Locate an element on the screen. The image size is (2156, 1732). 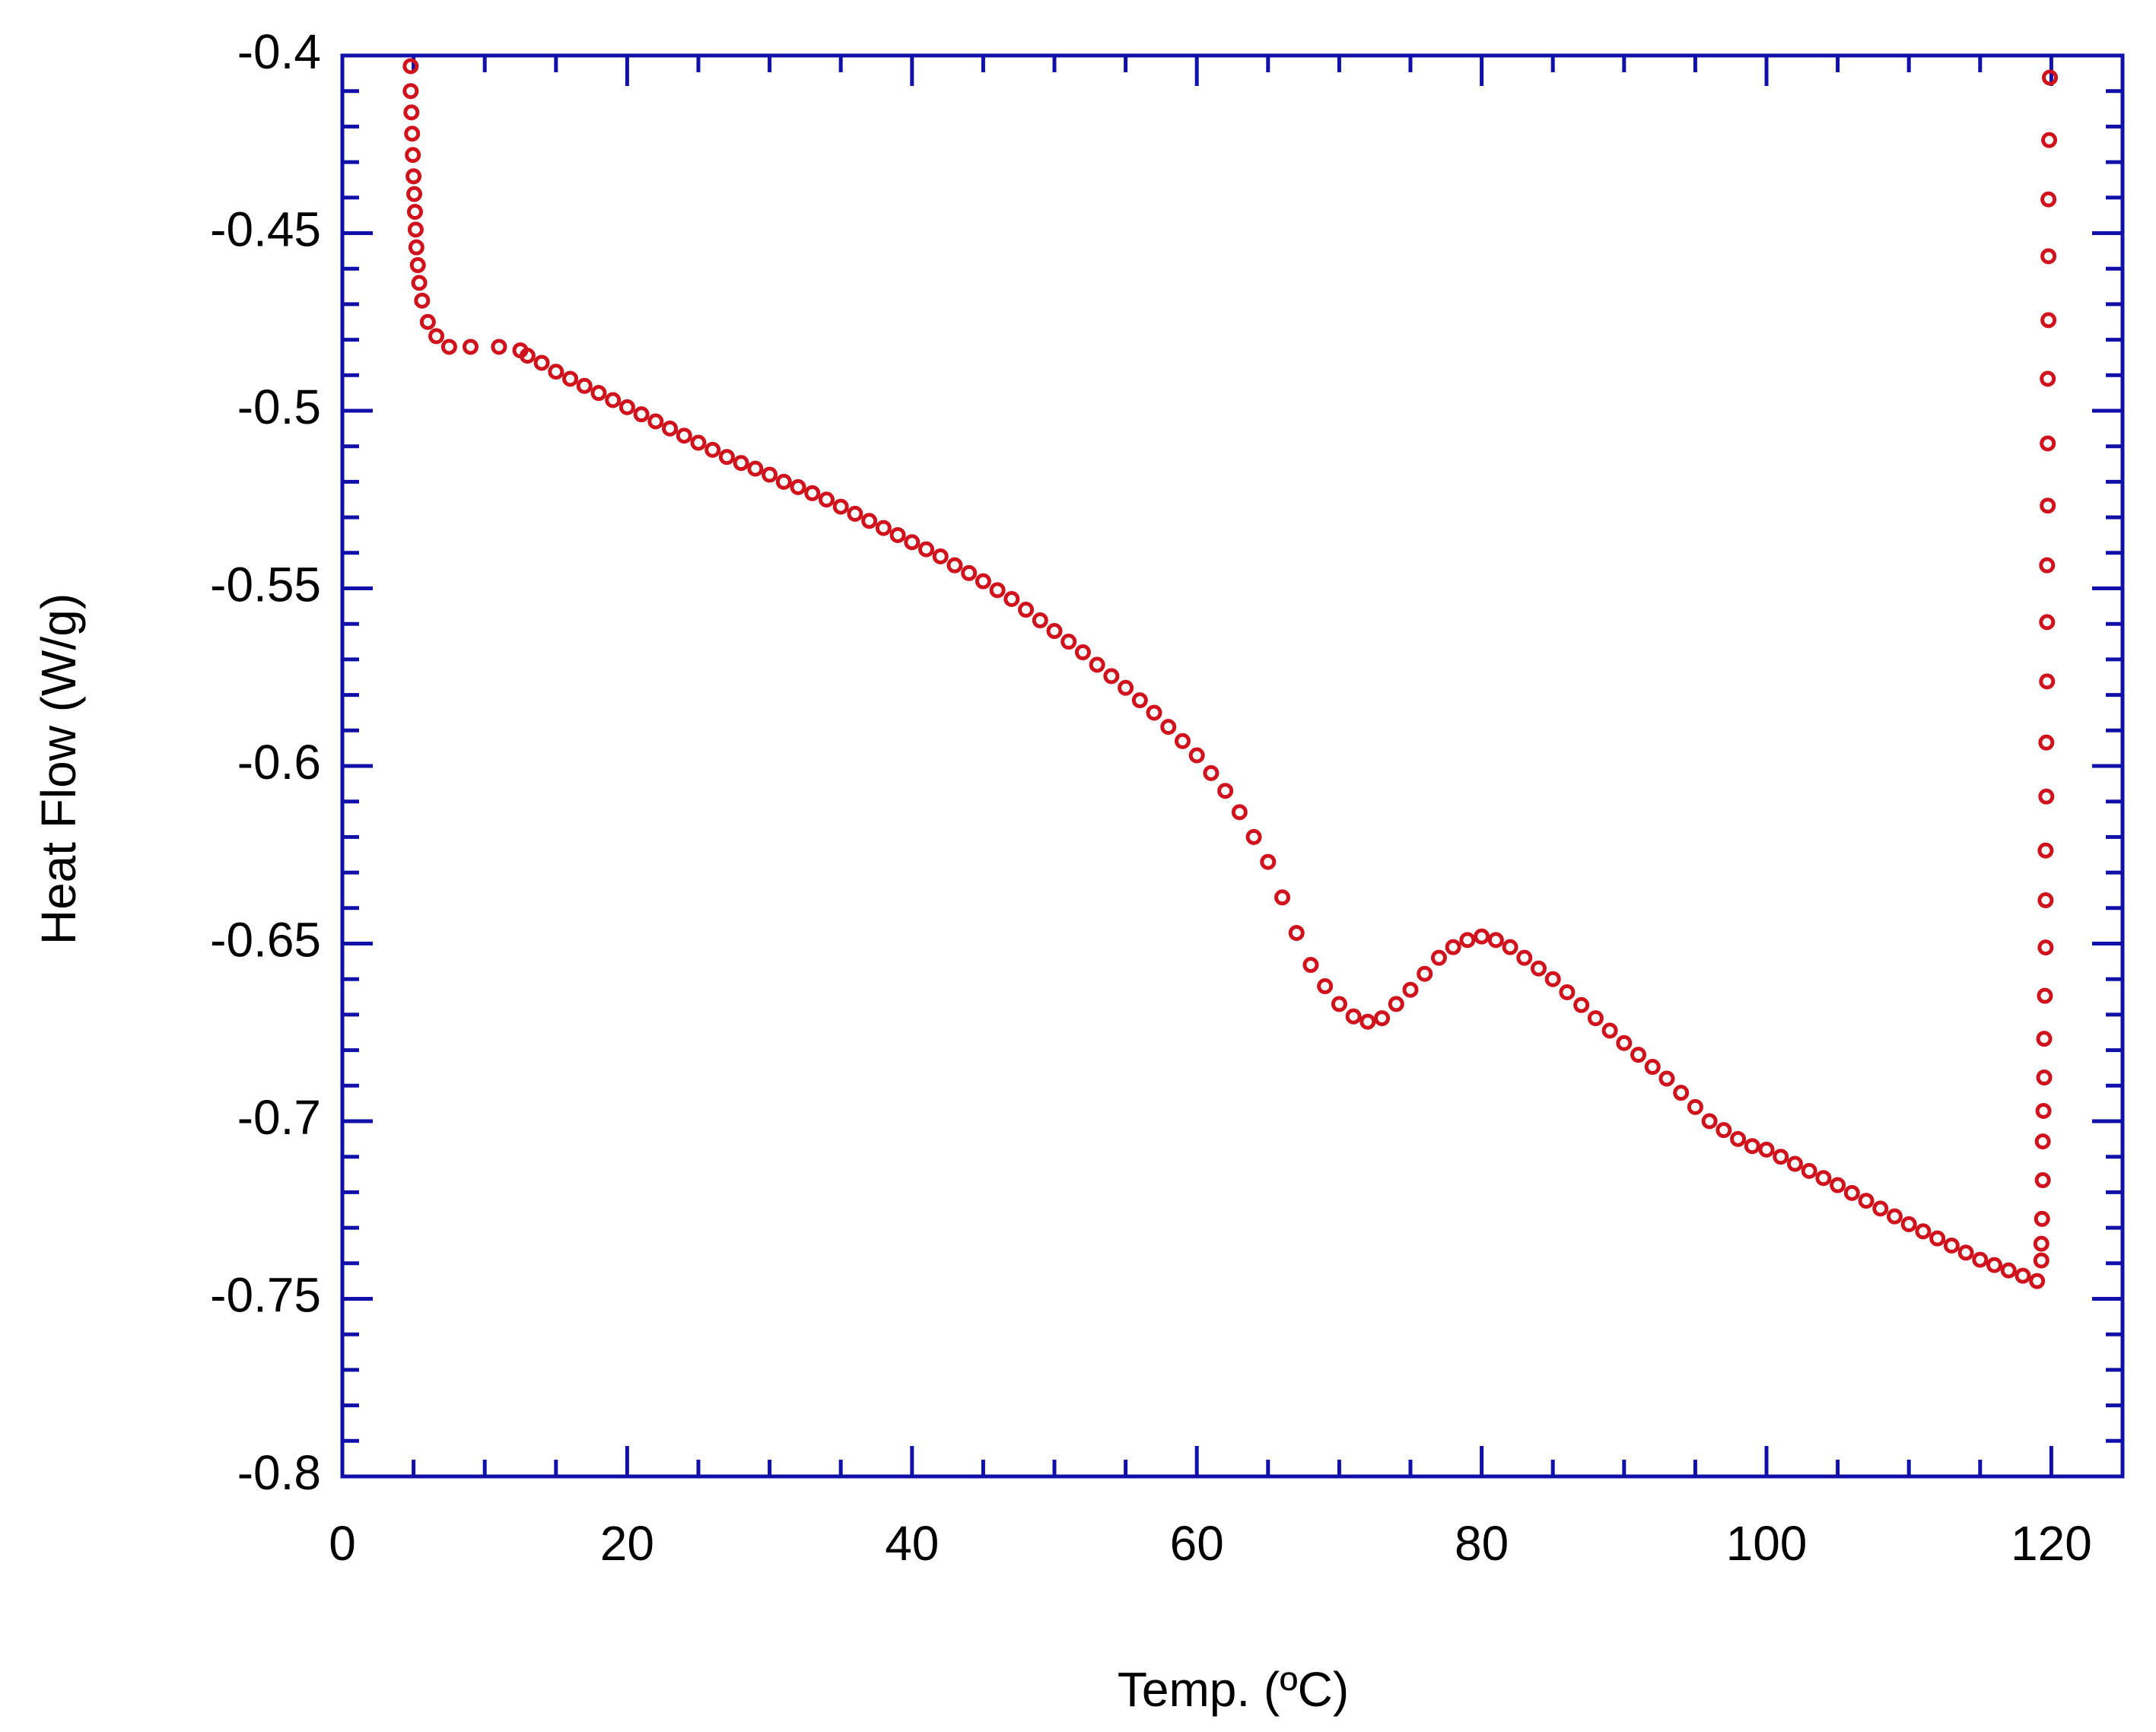
x-tick-label: 0 is located at coordinates (343, 1543).